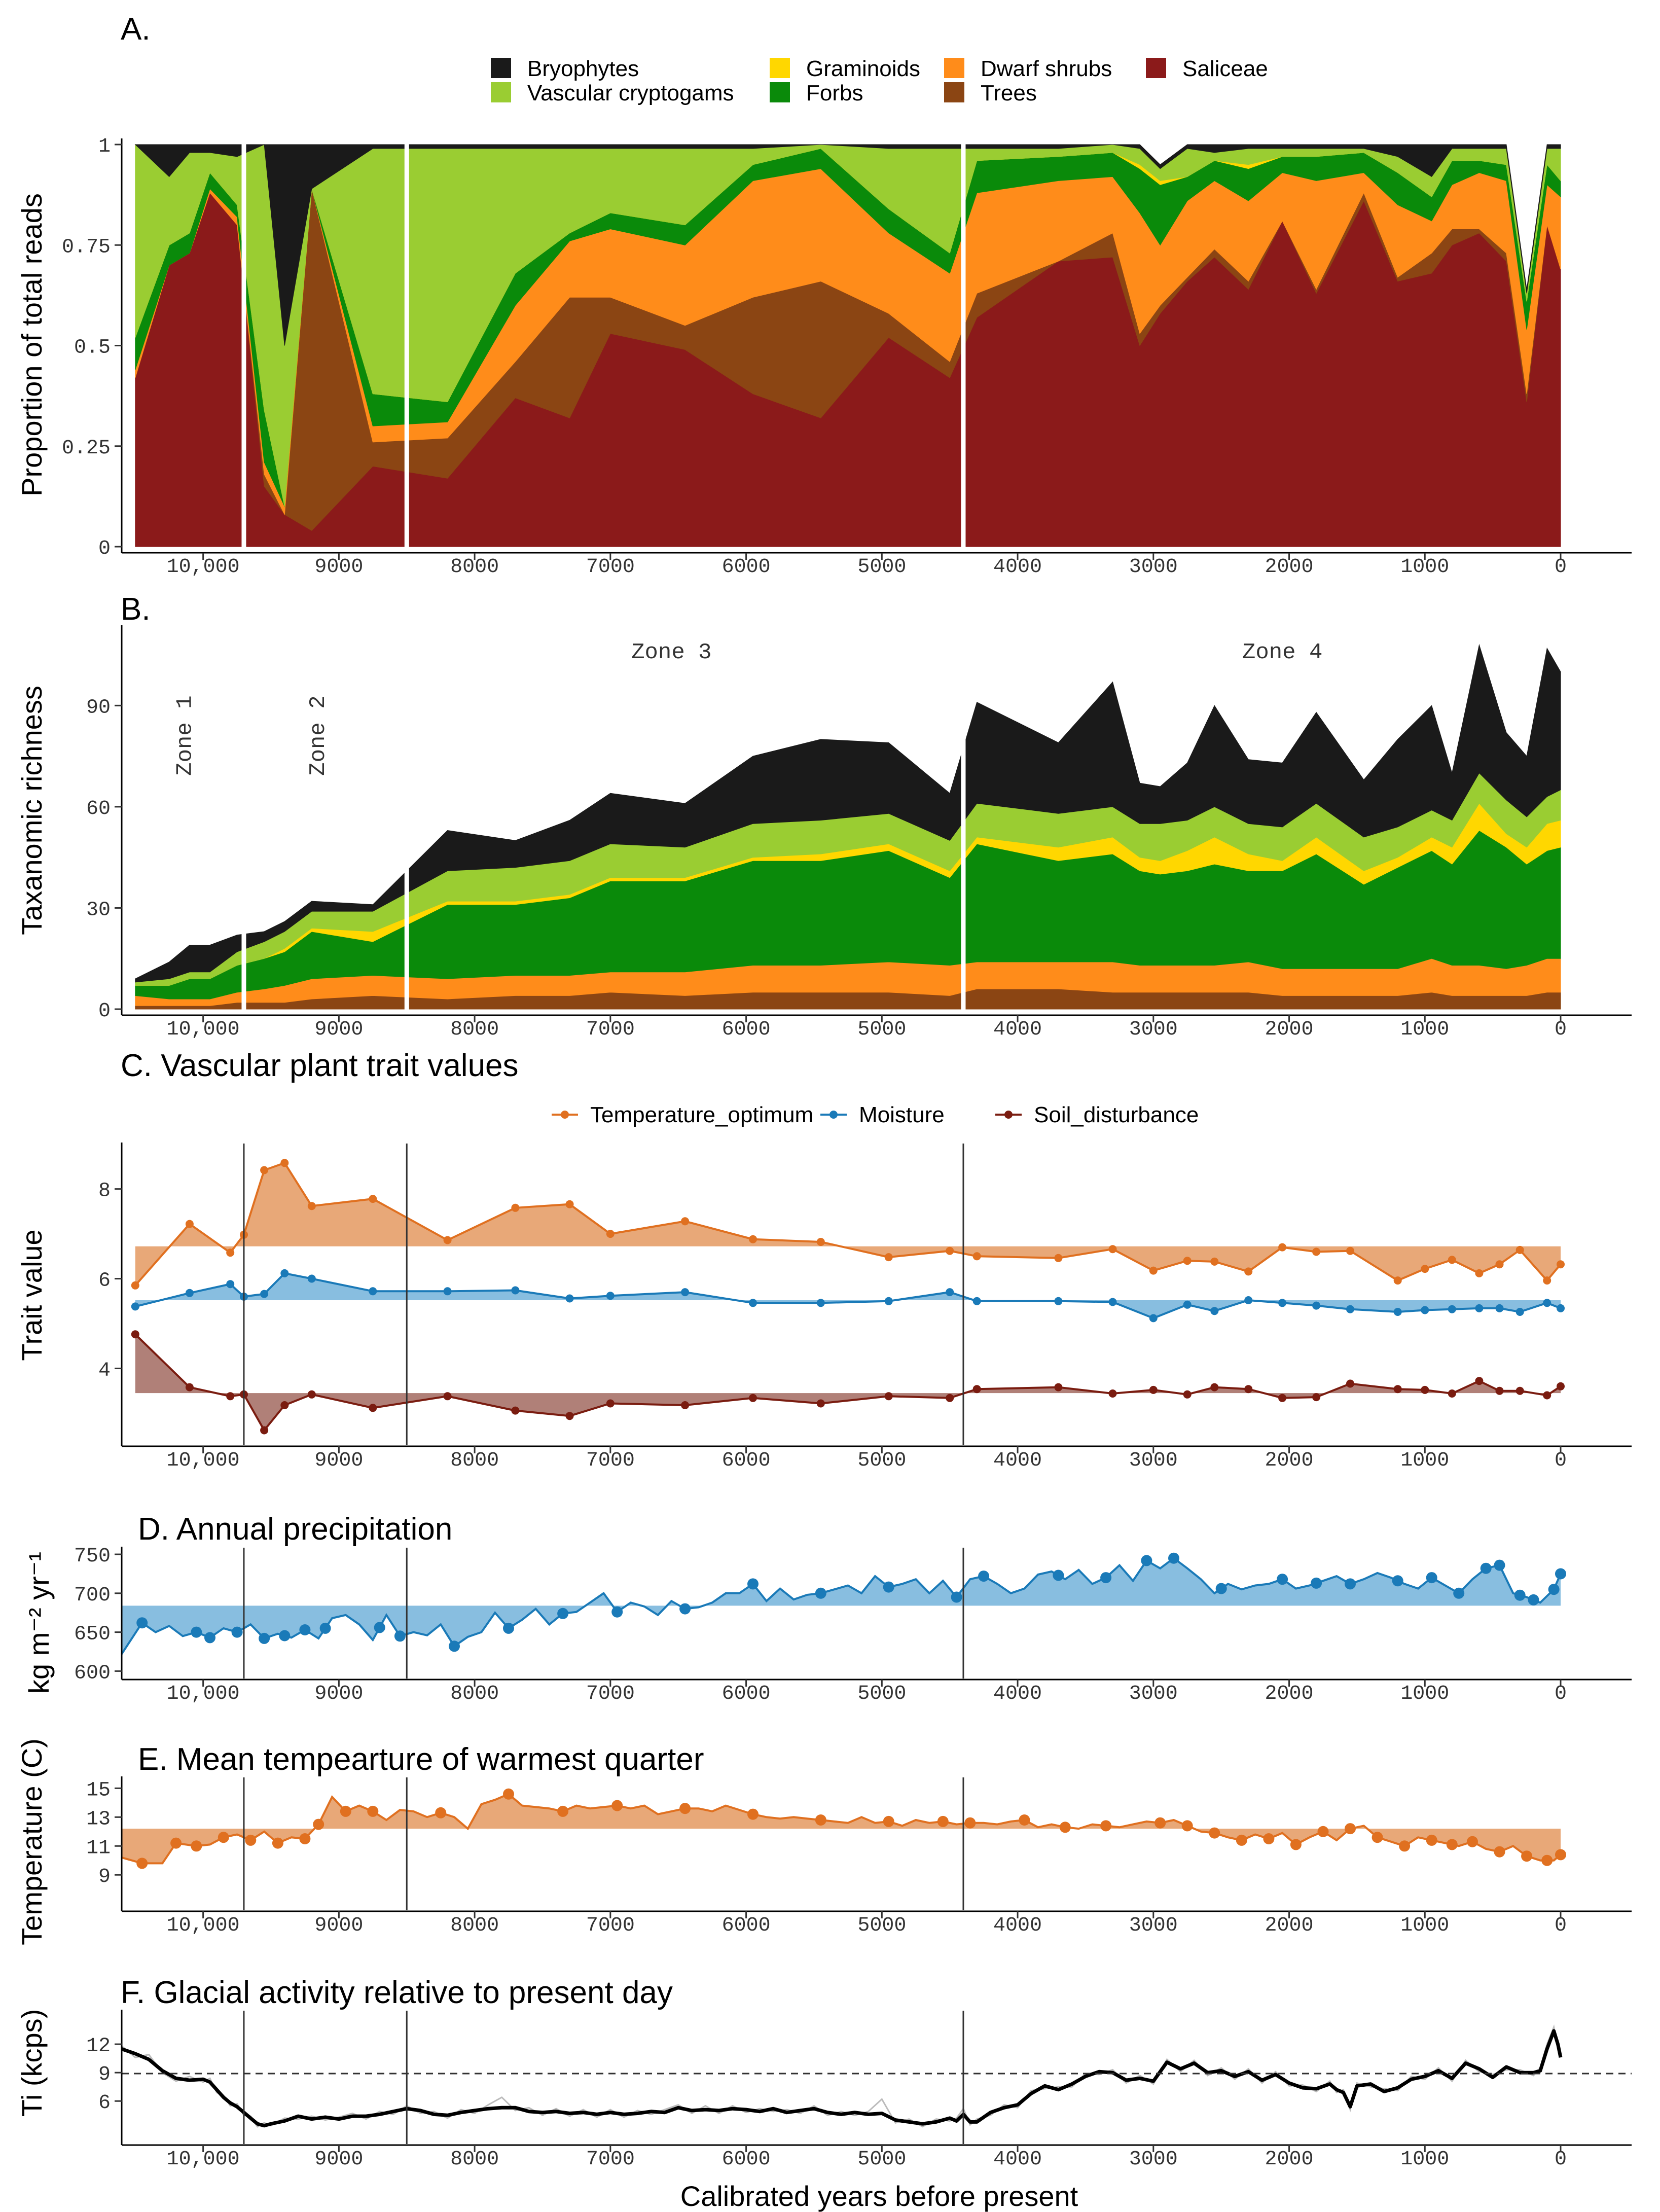 The height and width of the screenshot is (2212, 1660). Describe the element at coordinates (746, 2159) in the screenshot. I see `panel-f-x-tick-label: 6000` at that location.